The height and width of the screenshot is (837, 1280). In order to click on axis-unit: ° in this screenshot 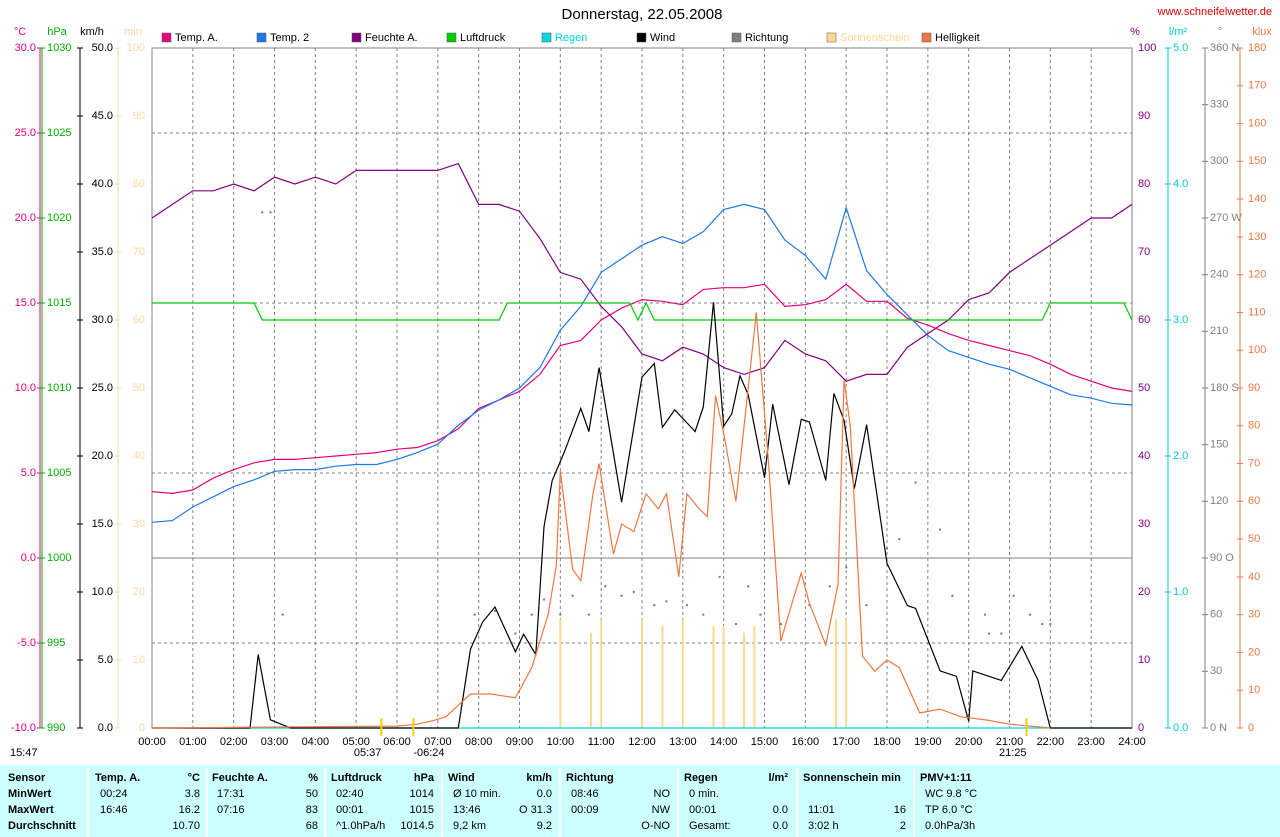, I will do `click(1220, 32)`.